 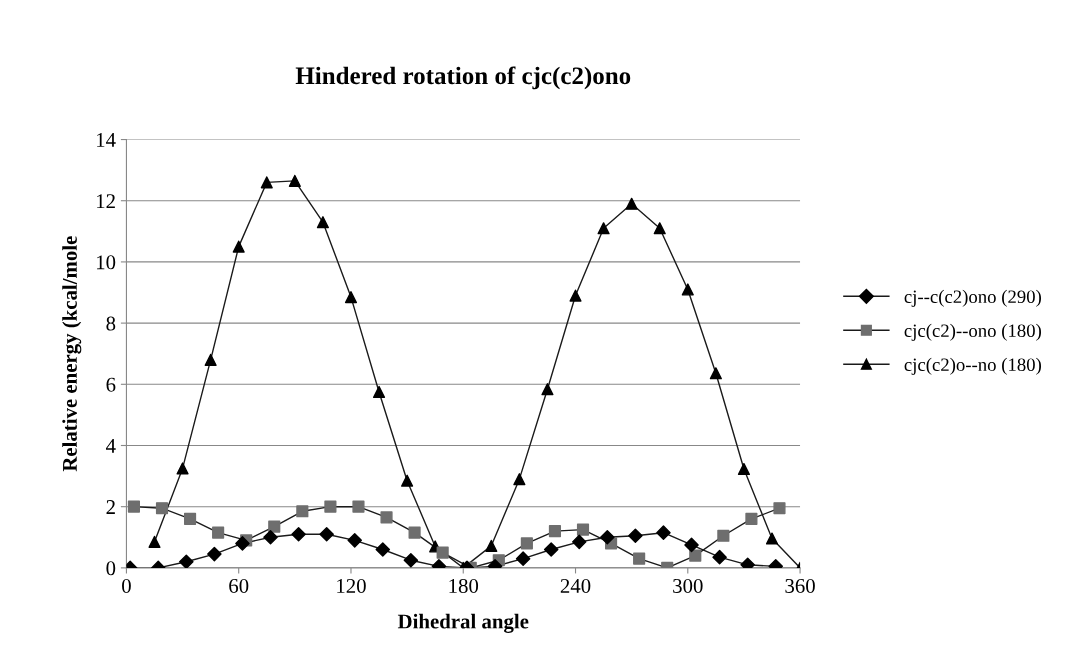 I want to click on y-tick-label: 12, so click(x=106, y=201).